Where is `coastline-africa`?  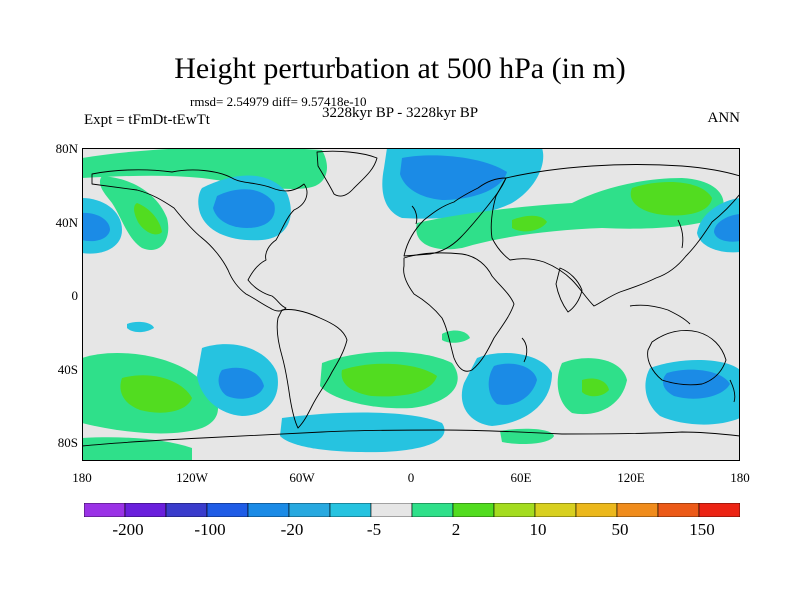 coastline-africa is located at coordinates (459, 312).